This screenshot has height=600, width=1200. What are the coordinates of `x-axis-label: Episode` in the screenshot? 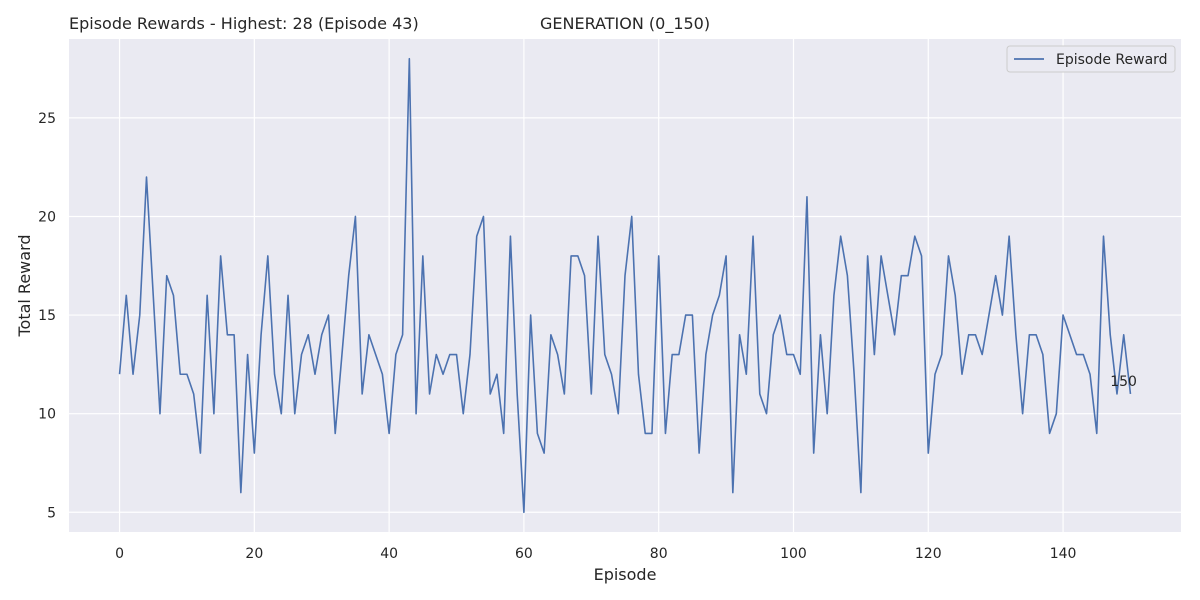 It's located at (625, 574).